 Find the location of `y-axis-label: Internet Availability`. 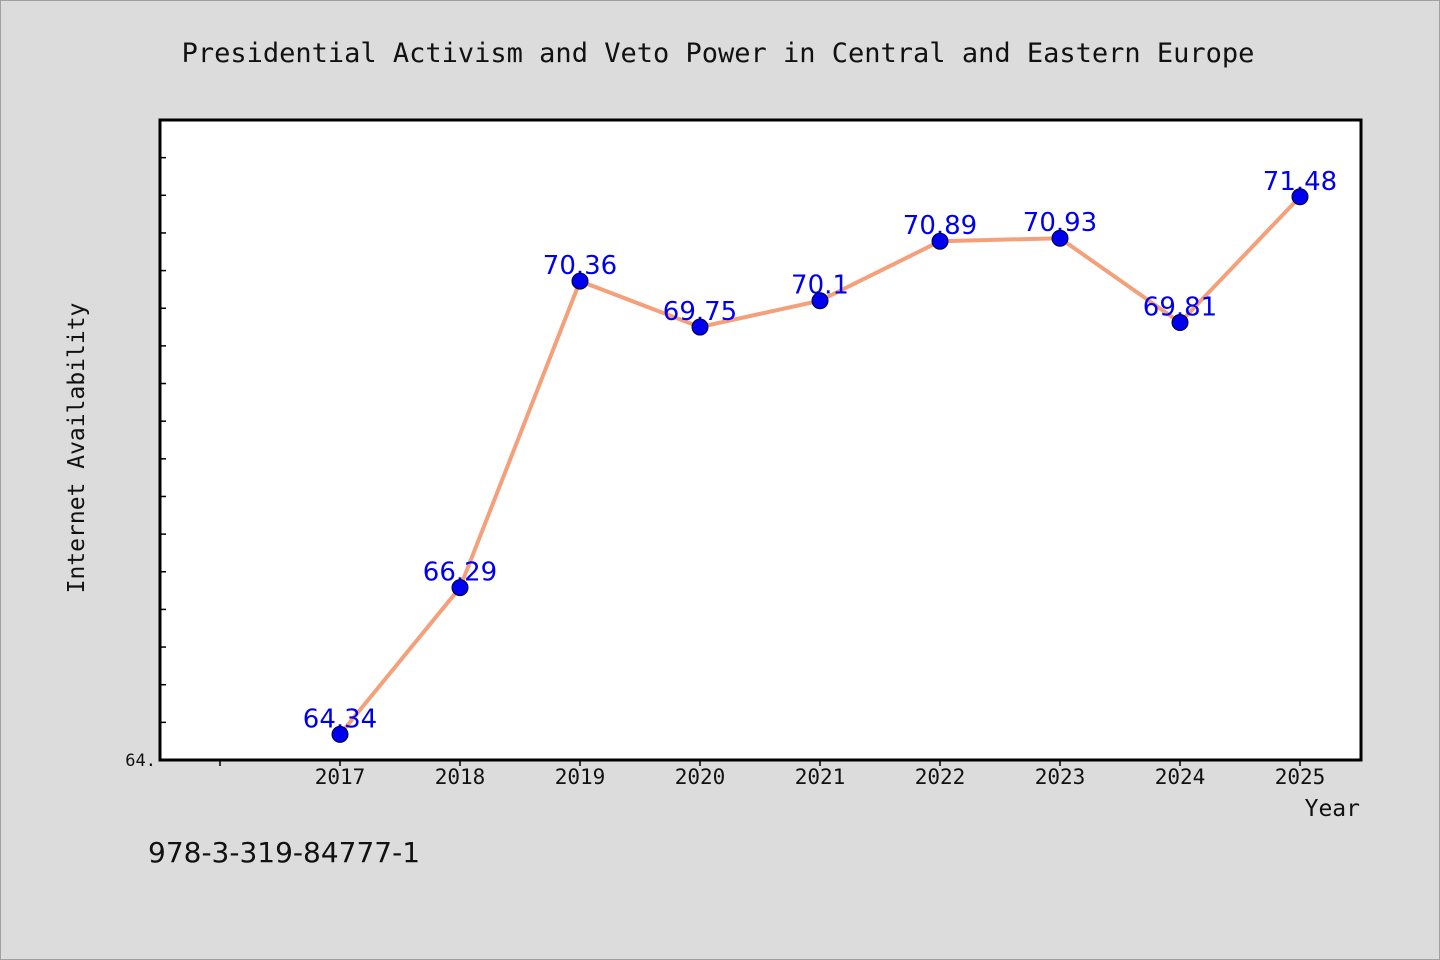

y-axis-label: Internet Availability is located at coordinates (77, 448).